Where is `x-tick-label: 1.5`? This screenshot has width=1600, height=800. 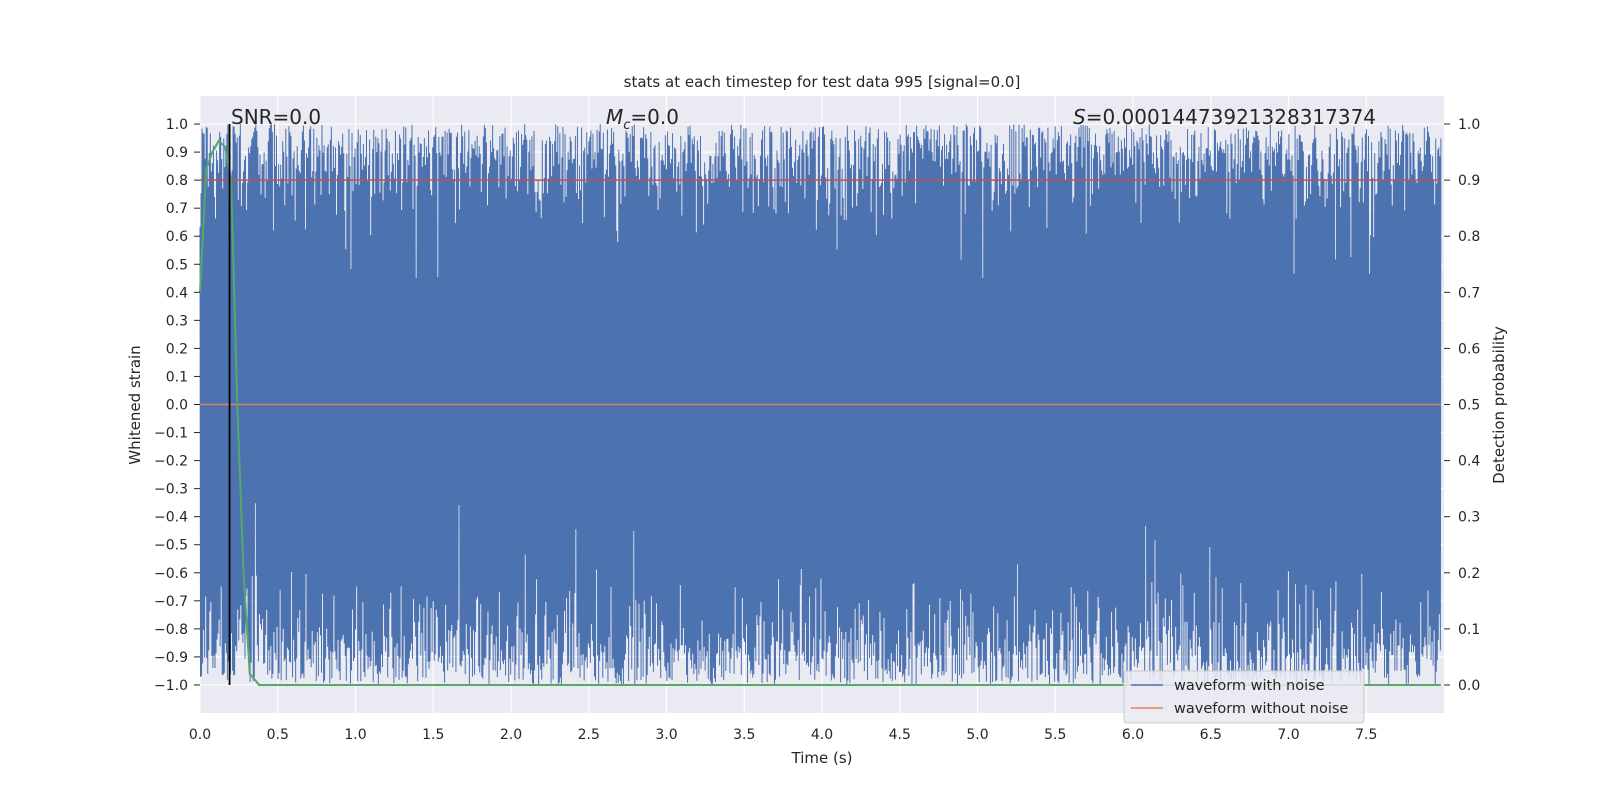 x-tick-label: 1.5 is located at coordinates (433, 735).